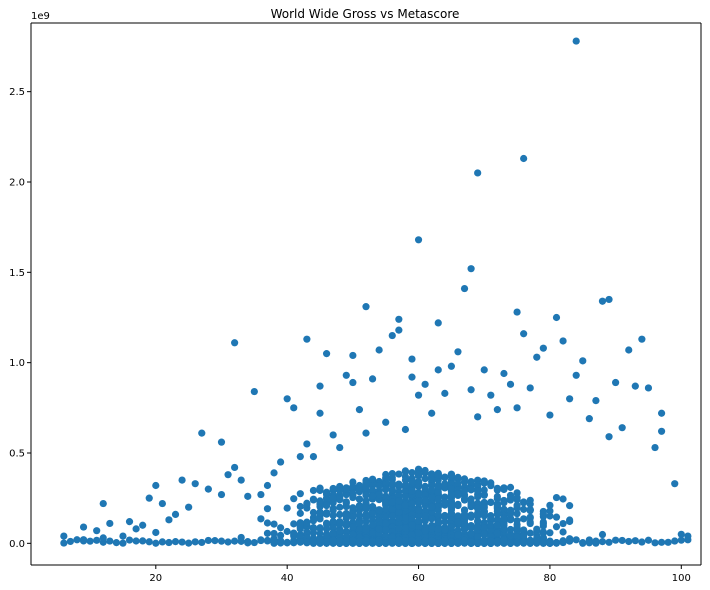 The width and height of the screenshot is (710, 590). What do you see at coordinates (17, 544) in the screenshot?
I see `y-tick-label: 0.0` at bounding box center [17, 544].